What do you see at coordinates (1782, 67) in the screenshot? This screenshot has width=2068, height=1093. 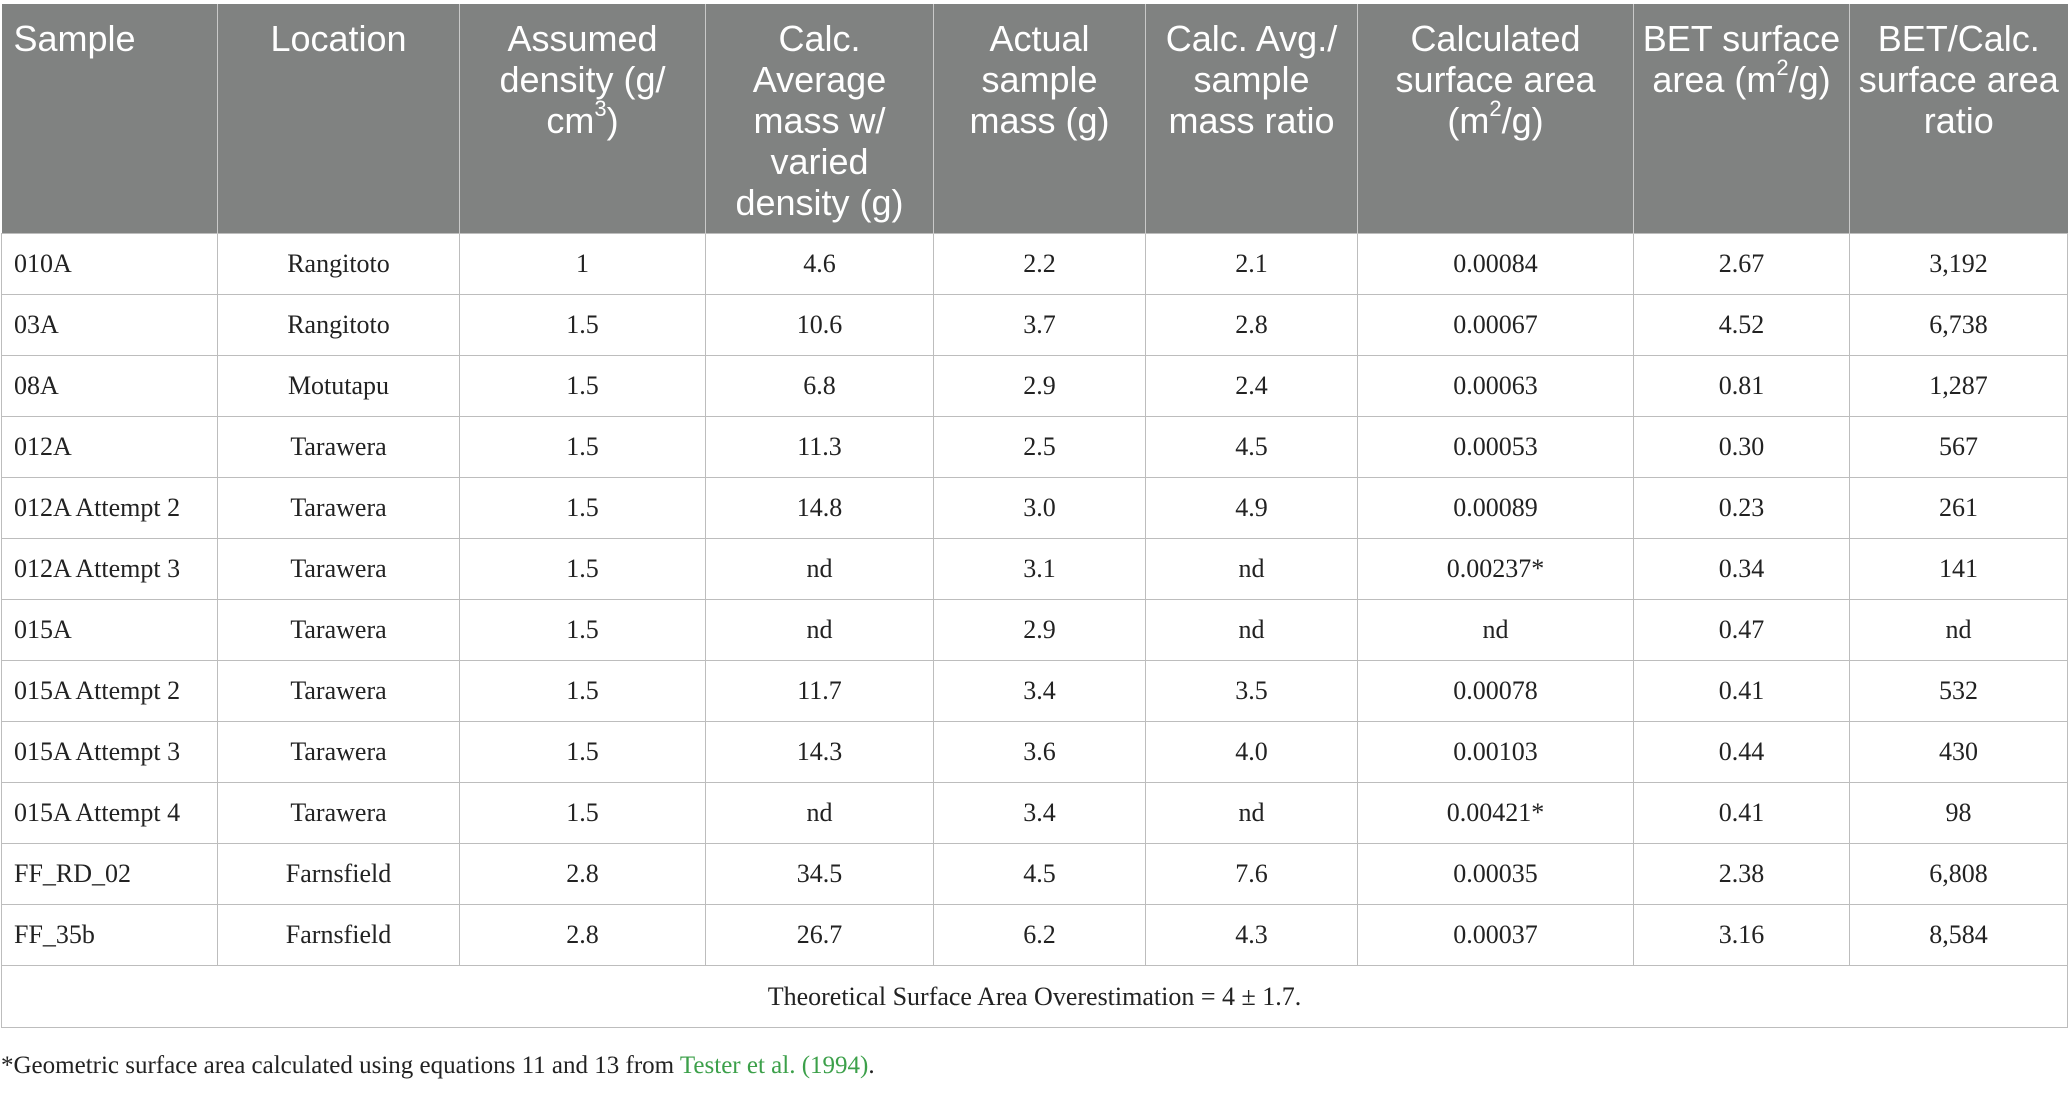 I see `column-header-superscript: 2` at bounding box center [1782, 67].